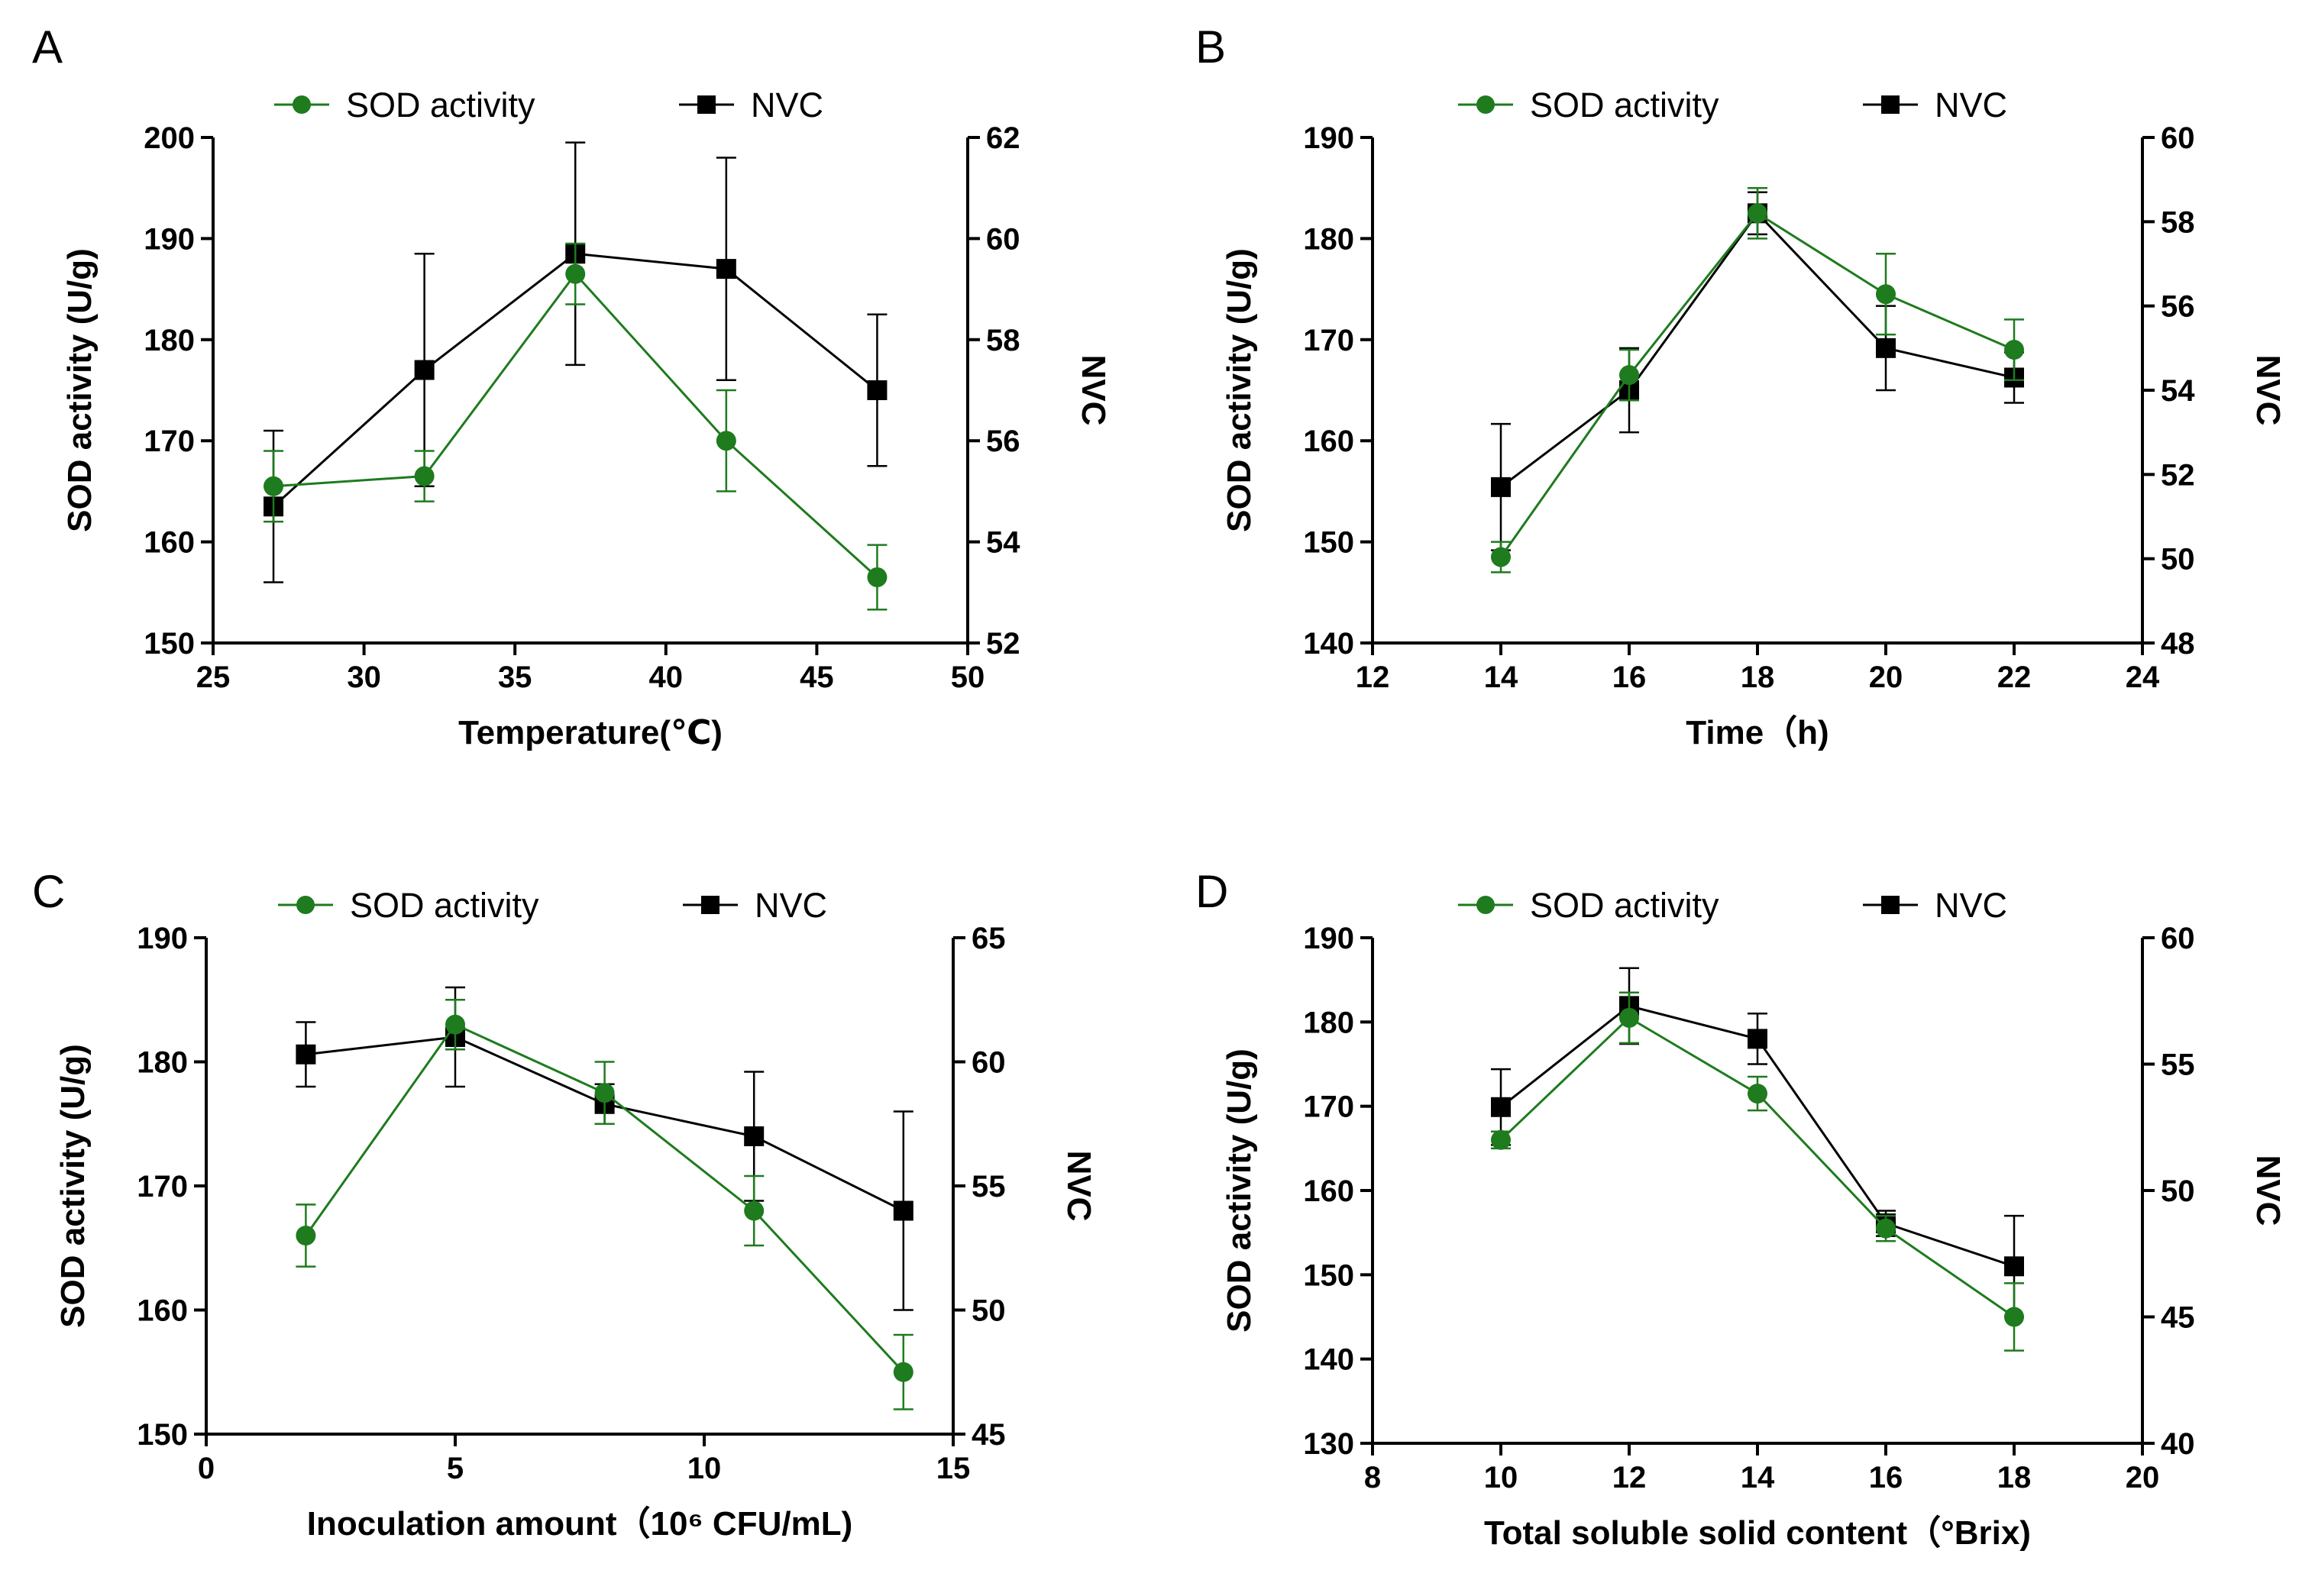  What do you see at coordinates (666, 677) in the screenshot?
I see `x-tick-label: 40` at bounding box center [666, 677].